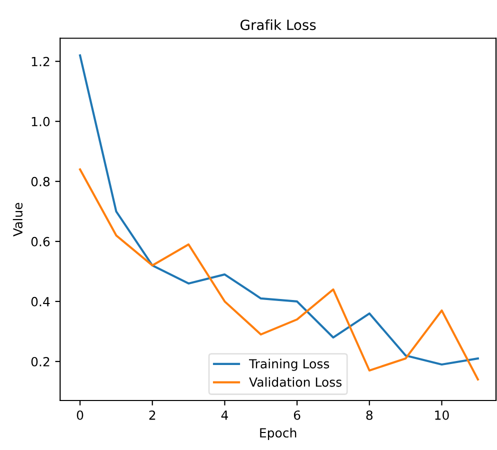 The height and width of the screenshot is (450, 497). Describe the element at coordinates (40, 241) in the screenshot. I see `y-tick-label: 0.6` at that location.